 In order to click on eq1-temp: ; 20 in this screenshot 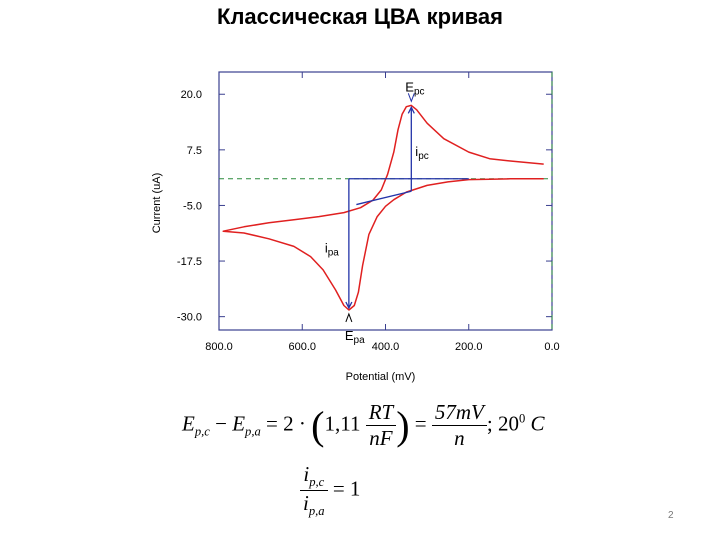, I will do `click(502, 423)`.